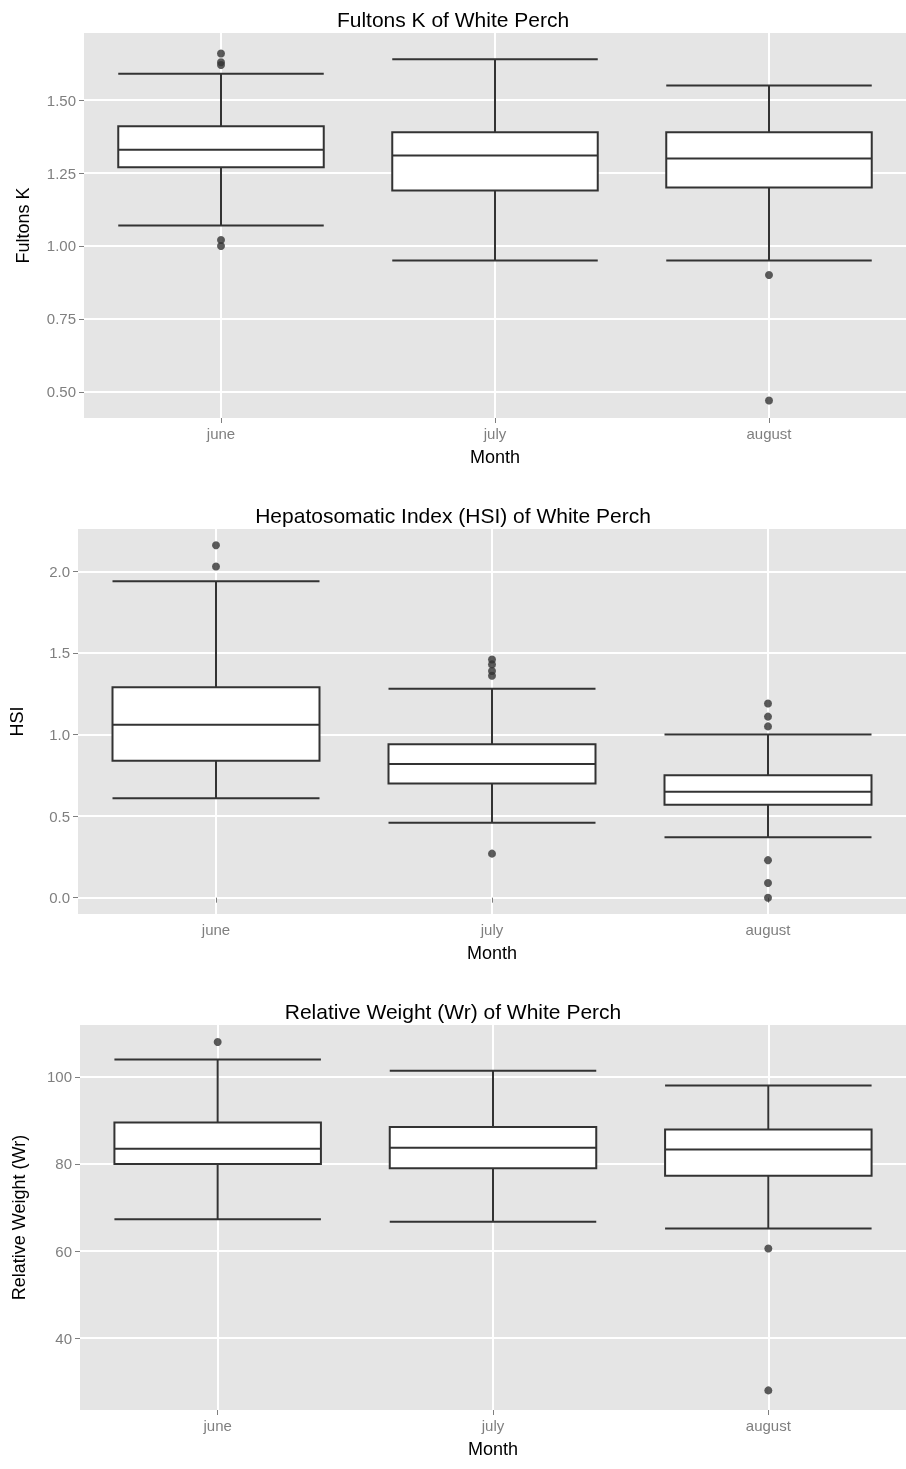 This screenshot has height=1469, width=906. What do you see at coordinates (17, 721) in the screenshot?
I see `y-axis-title: HSI` at bounding box center [17, 721].